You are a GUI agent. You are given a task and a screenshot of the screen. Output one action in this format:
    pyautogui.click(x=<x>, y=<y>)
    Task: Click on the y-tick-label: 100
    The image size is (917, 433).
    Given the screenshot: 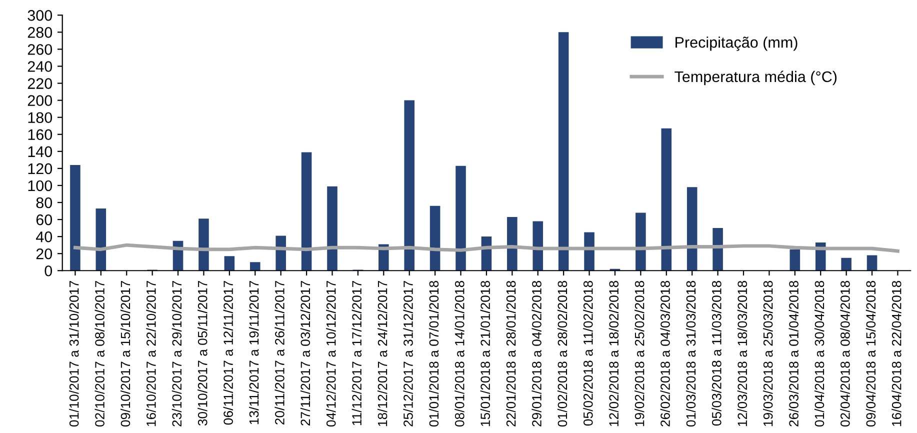 What is the action you would take?
    pyautogui.click(x=40, y=186)
    